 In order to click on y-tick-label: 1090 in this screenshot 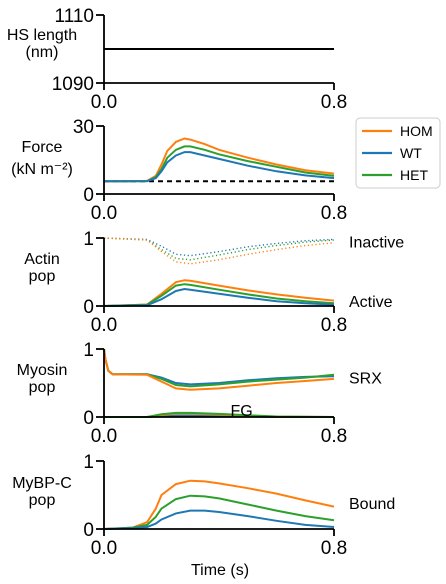, I will do `click(73, 84)`.